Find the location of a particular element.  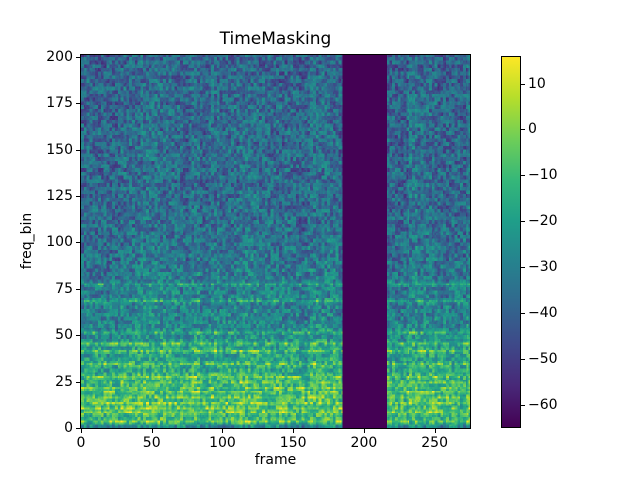

y-tick-label: 50 is located at coordinates (64, 335).